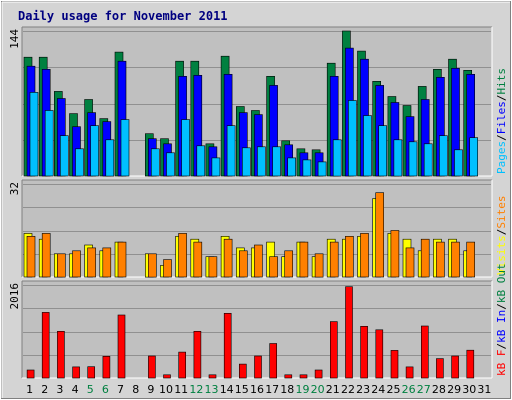 Image resolution: width=512 pixels, height=400 pixels. I want to click on x-tick-label: 27, so click(424, 389).